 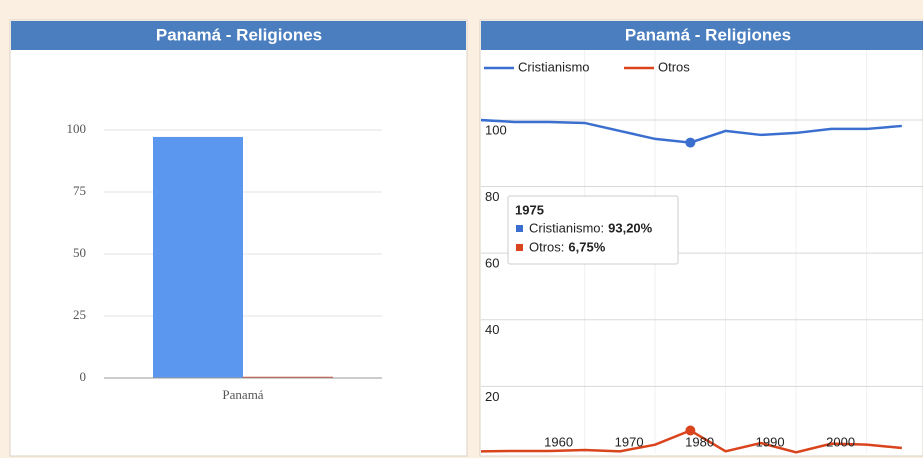 What do you see at coordinates (558, 441) in the screenshot?
I see `x-tick-label: 1960` at bounding box center [558, 441].